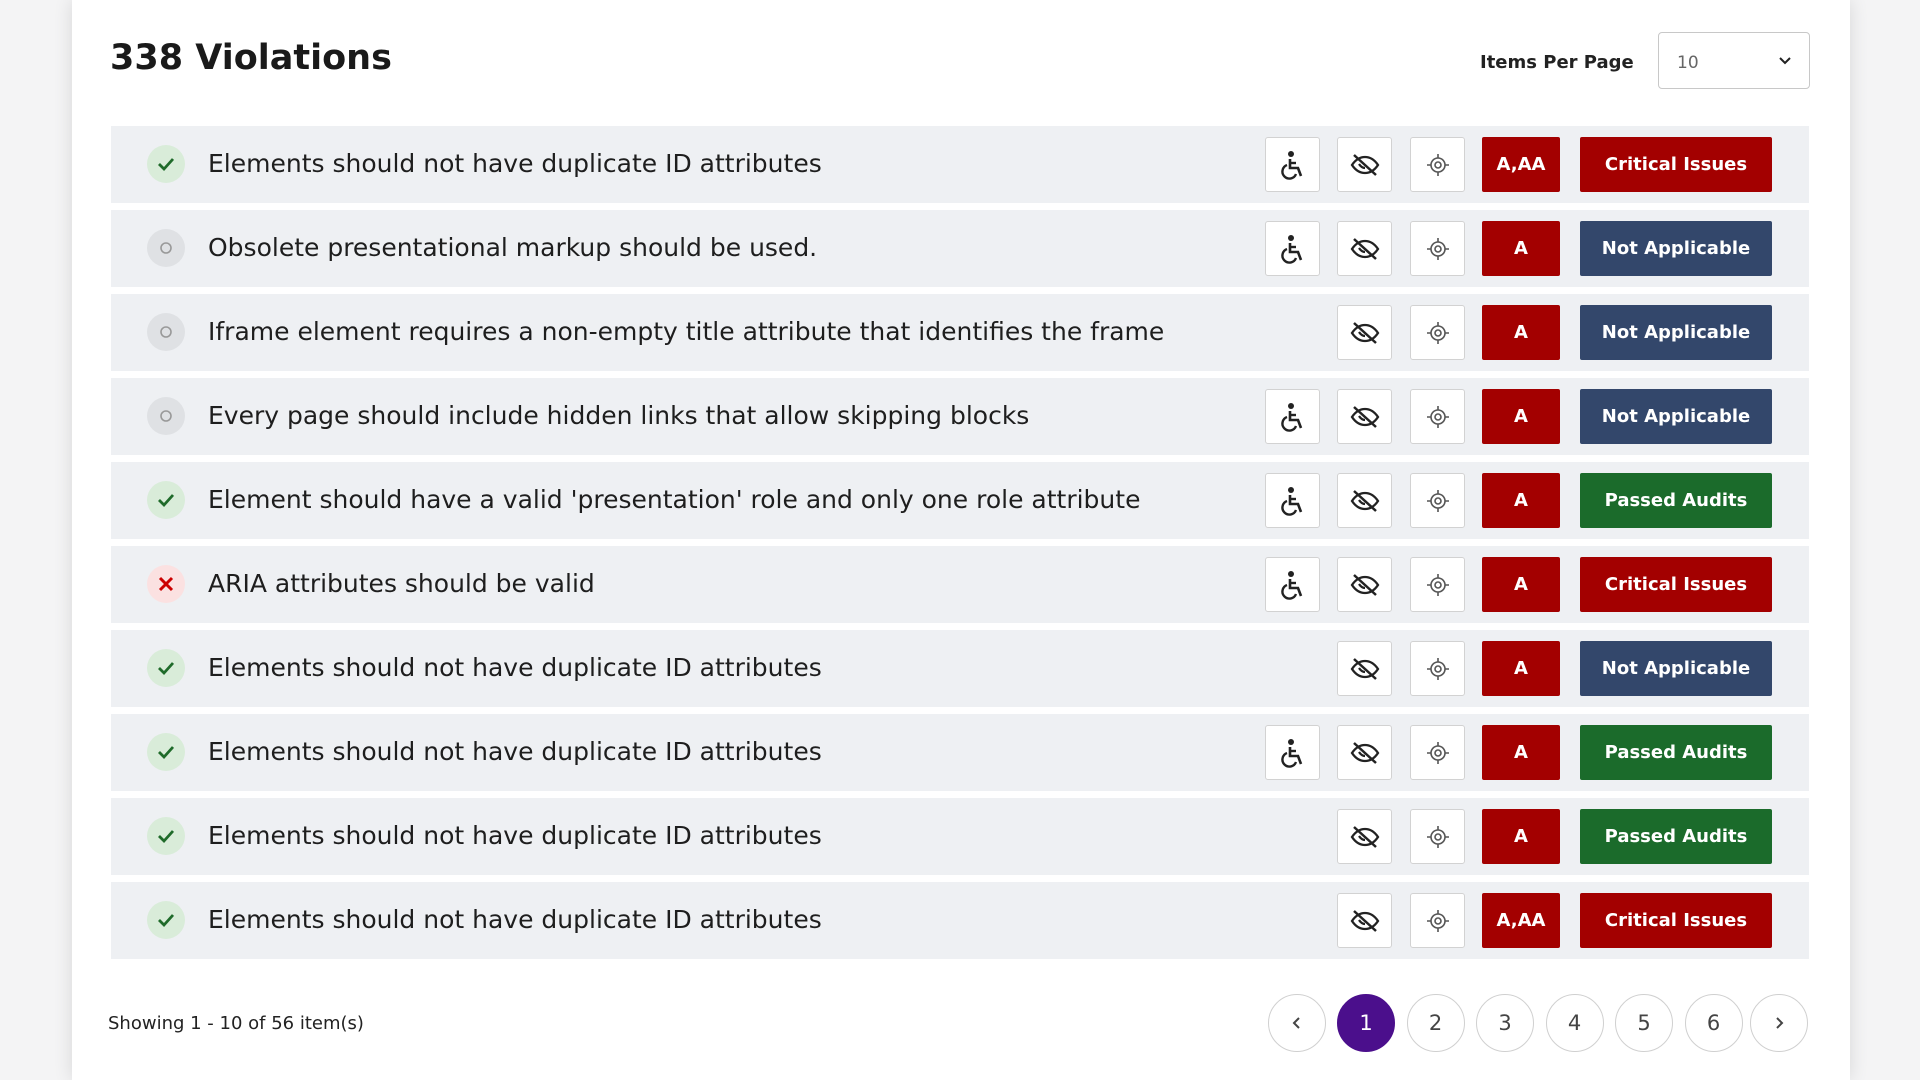  What do you see at coordinates (251, 58) in the screenshot?
I see `title: 338 Violations` at bounding box center [251, 58].